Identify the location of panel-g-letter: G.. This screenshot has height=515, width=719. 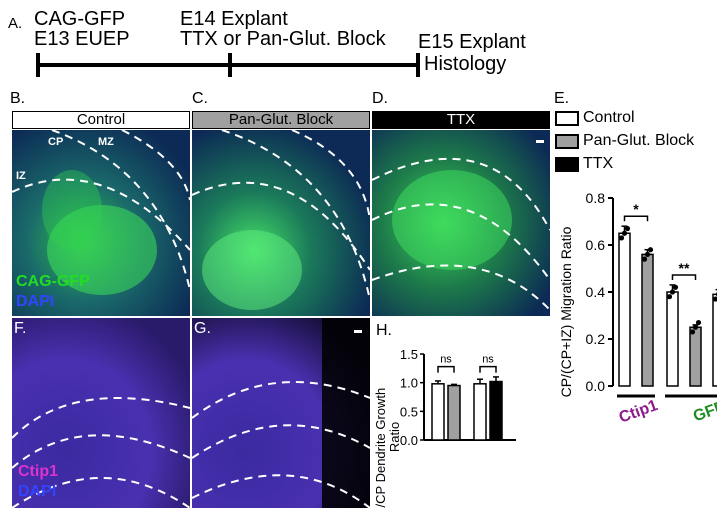
(202, 328).